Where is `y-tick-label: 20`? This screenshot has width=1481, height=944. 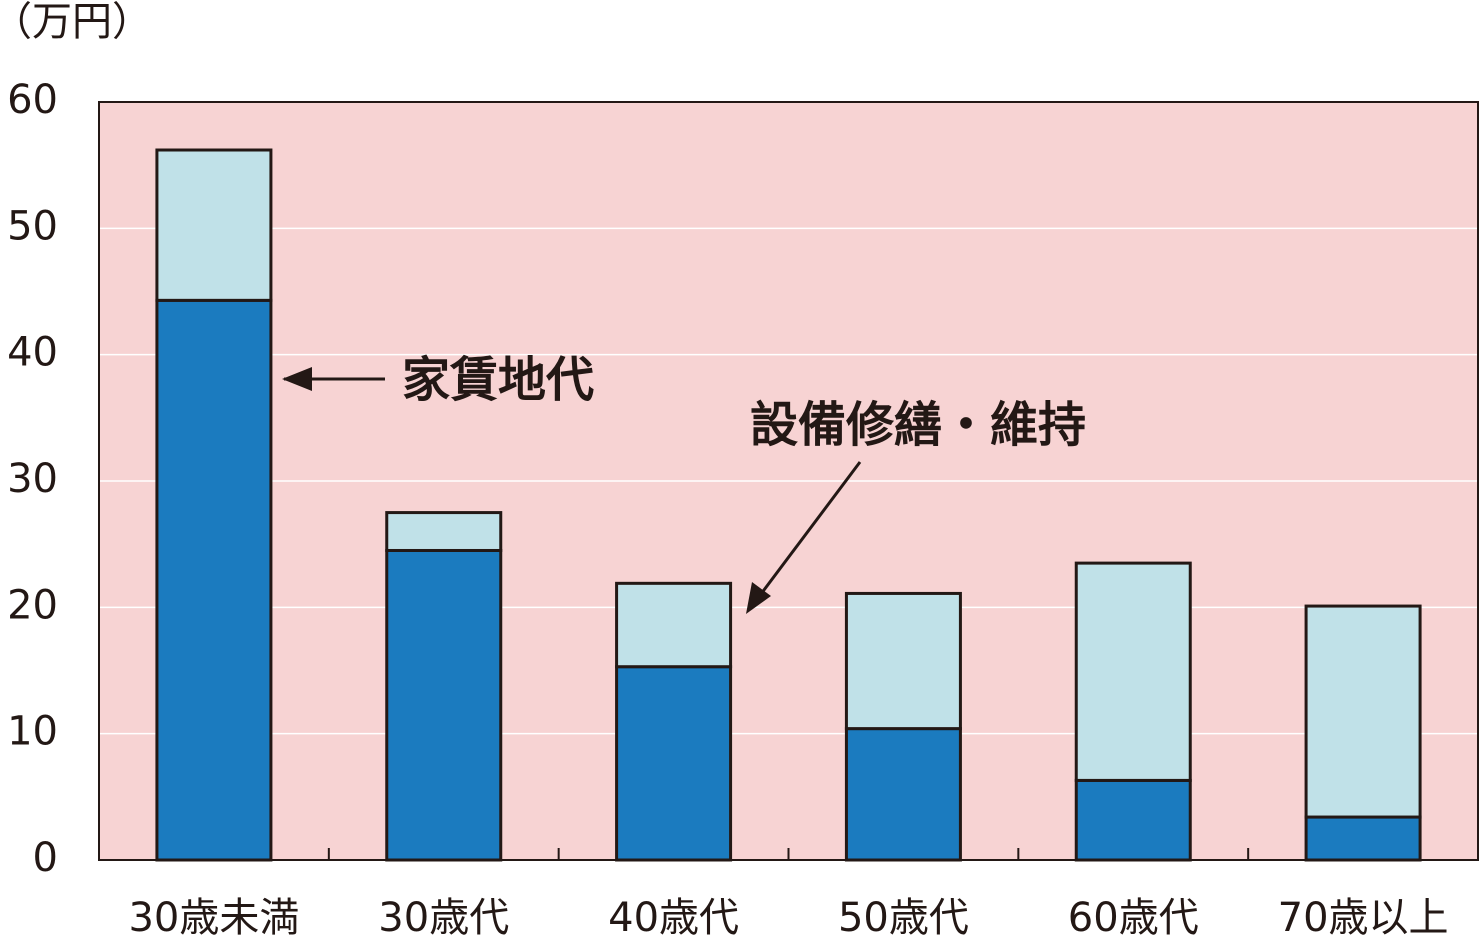
y-tick-label: 20 is located at coordinates (32, 605).